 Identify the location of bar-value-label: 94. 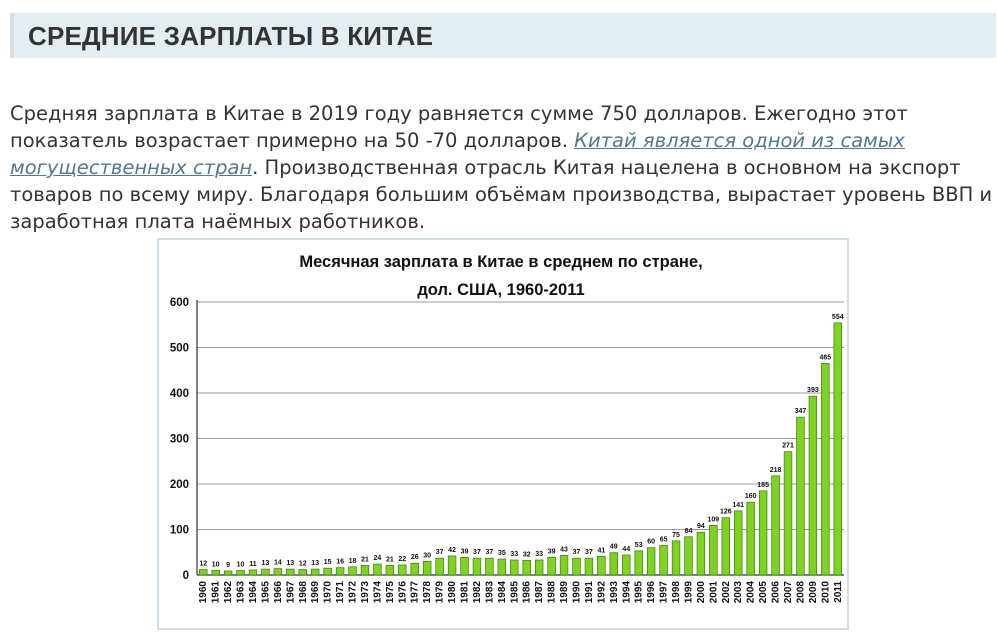
(701, 526).